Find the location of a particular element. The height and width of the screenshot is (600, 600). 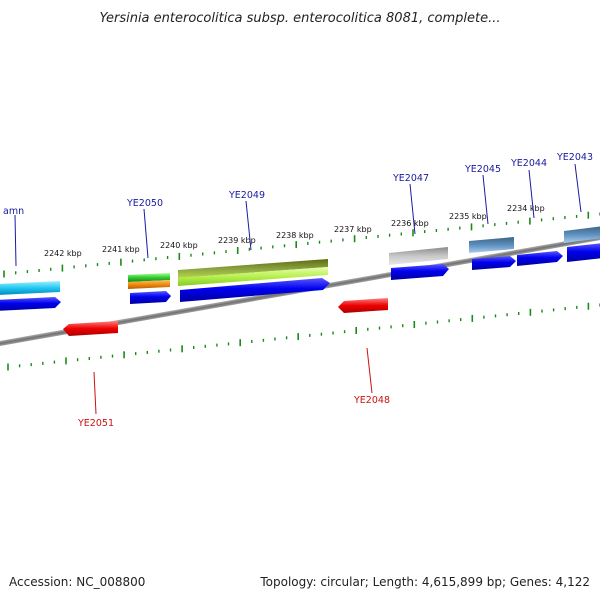

kbp-label-2237: 2237 kbp is located at coordinates (353, 229).